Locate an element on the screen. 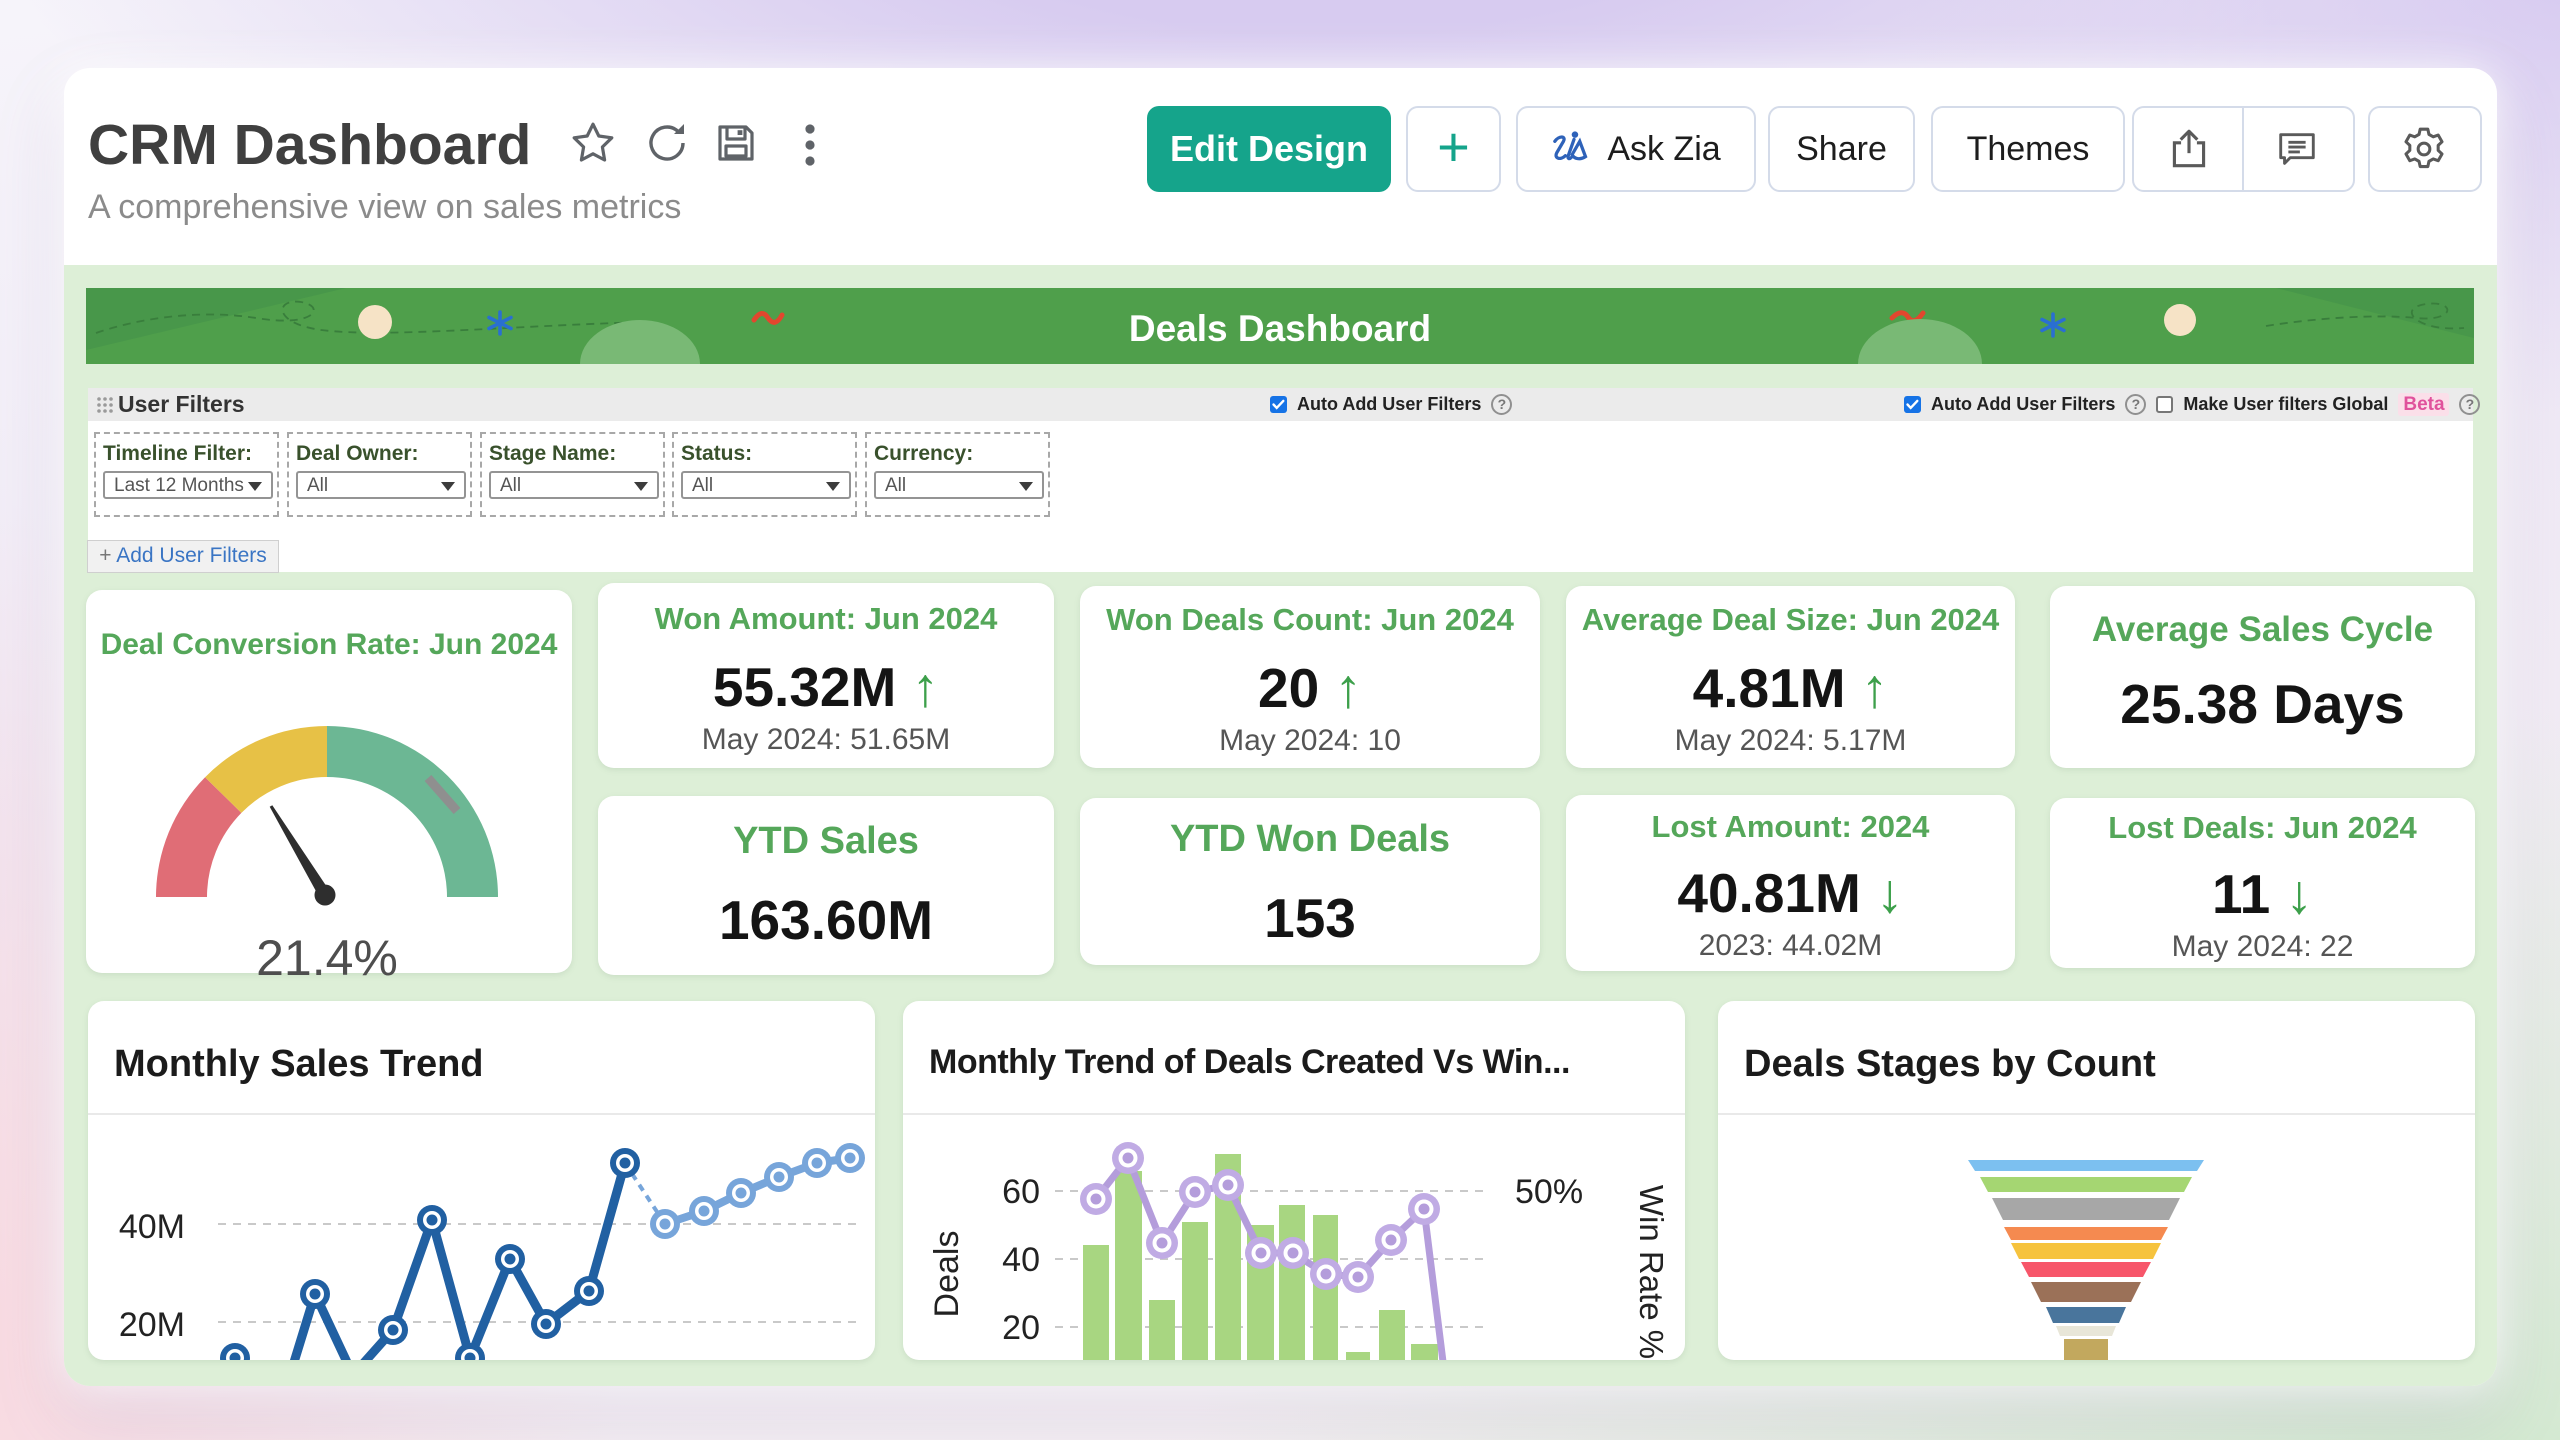 This screenshot has width=2560, height=1440. svg-text: Win Rate % is located at coordinates (1651, 1272).